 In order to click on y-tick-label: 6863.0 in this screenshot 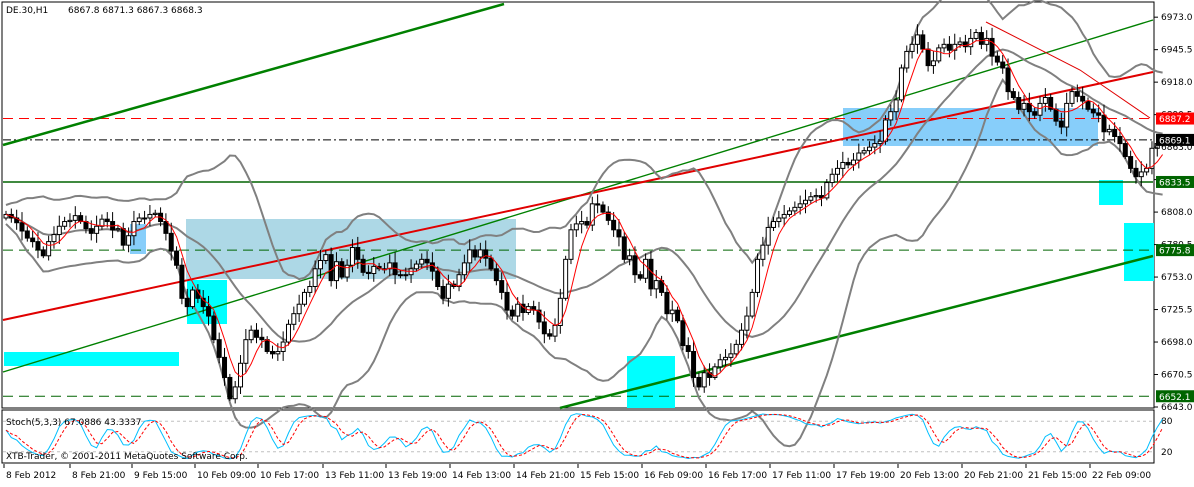, I will do `click(1177, 148)`.